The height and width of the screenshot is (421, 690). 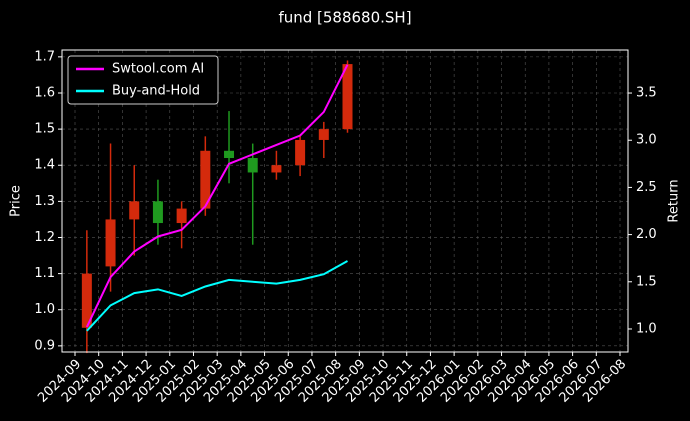 I want to click on chart-title: fund [588680.SH], so click(x=344, y=18).